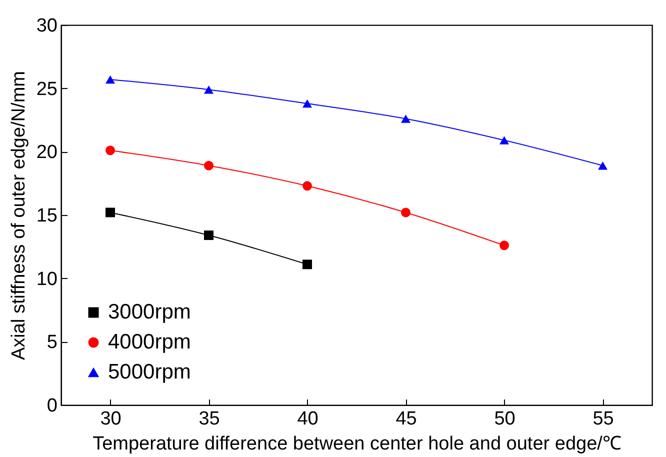 The height and width of the screenshot is (457, 666). What do you see at coordinates (209, 419) in the screenshot?
I see `x-tick-label: 35` at bounding box center [209, 419].